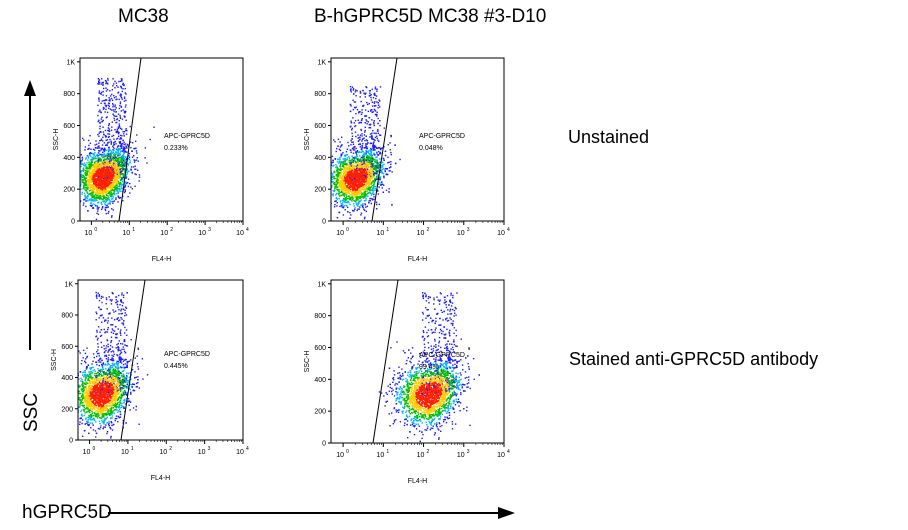 The height and width of the screenshot is (530, 908). Describe the element at coordinates (176, 366) in the screenshot. I see `gate-percent: 0.445%` at that location.